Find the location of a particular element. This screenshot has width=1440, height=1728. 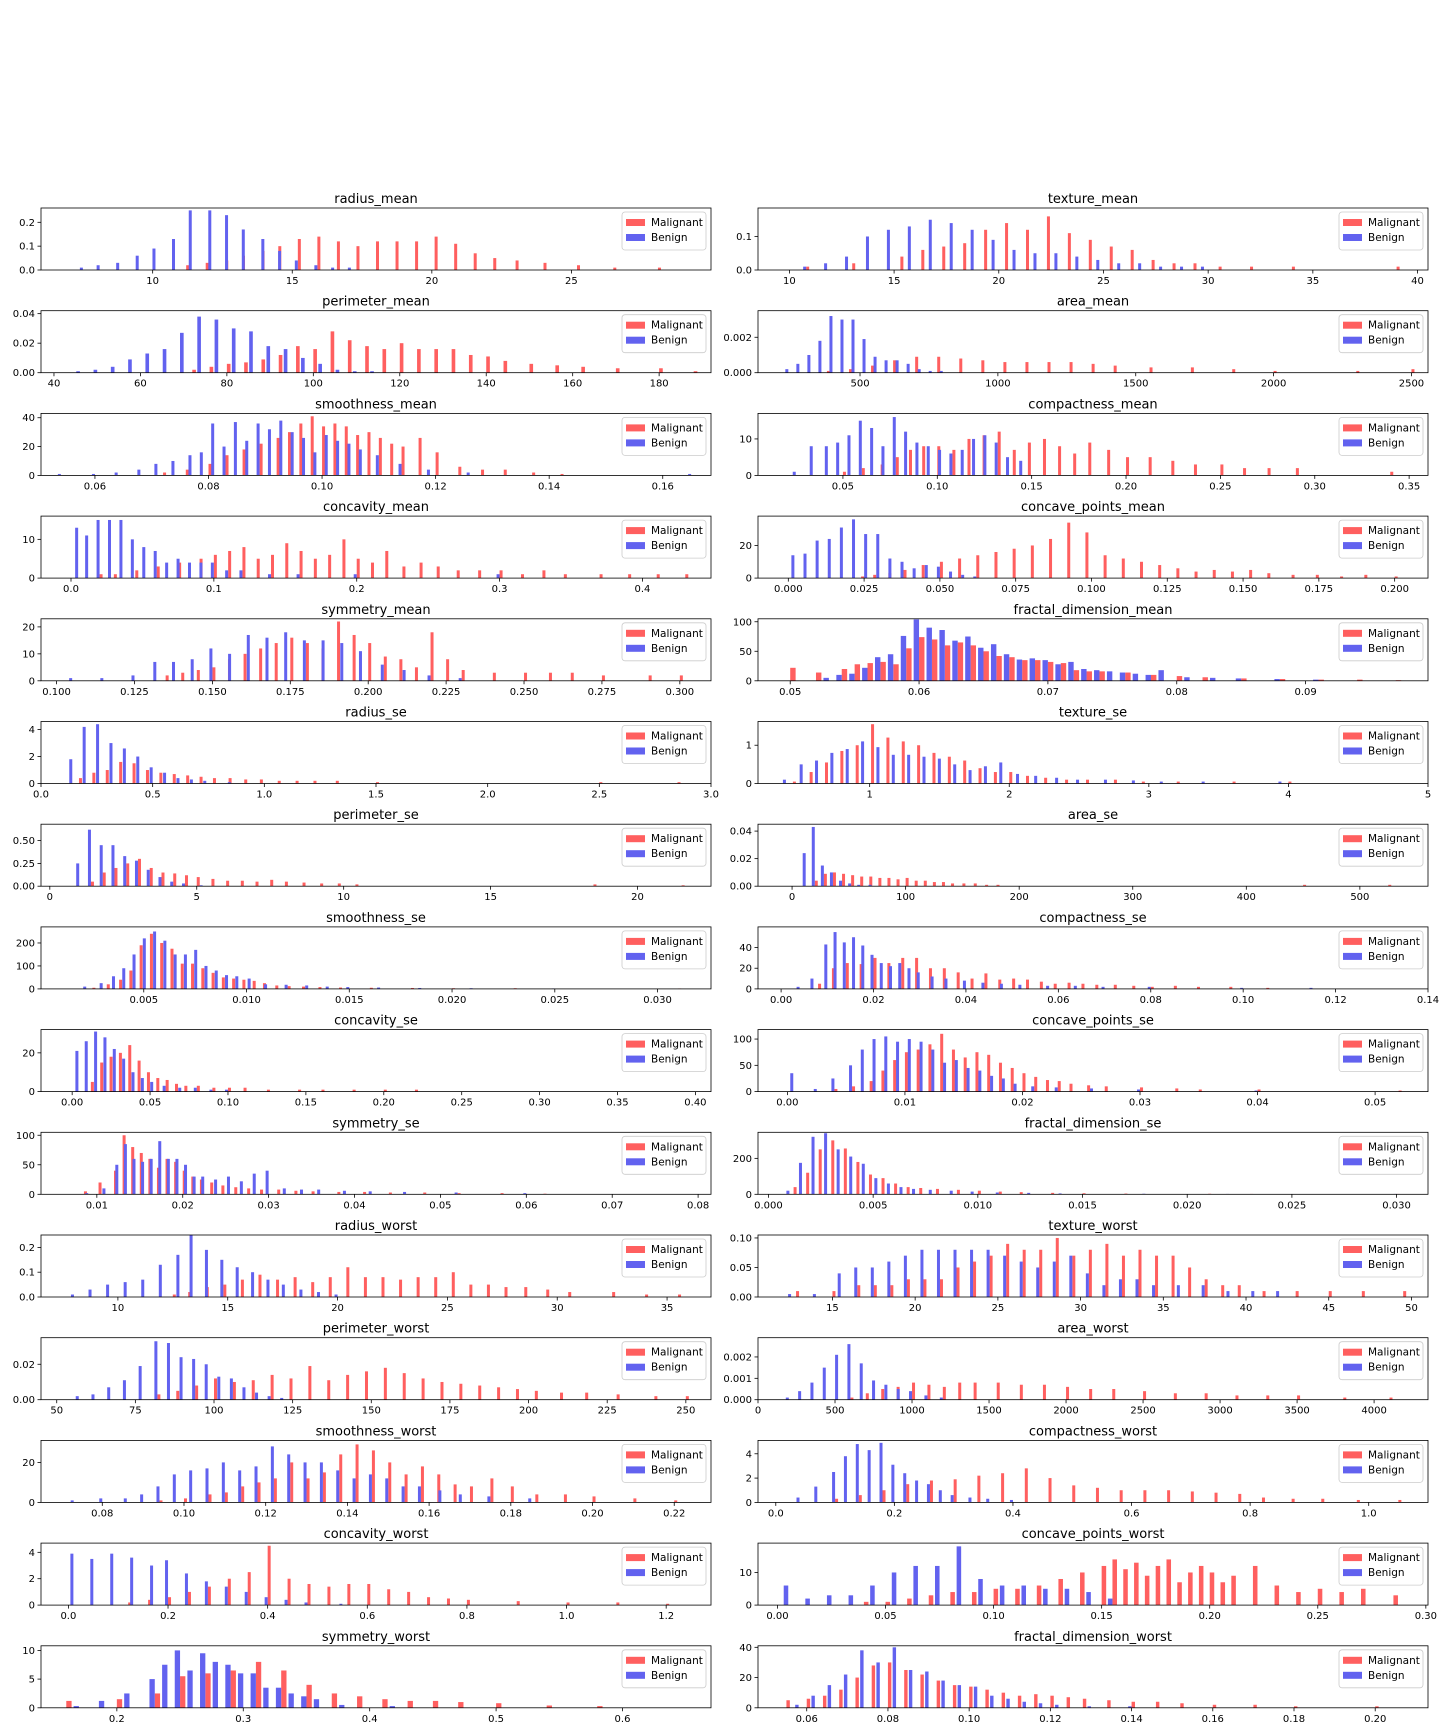

y-tick-label: 4 is located at coordinates (749, 1454).